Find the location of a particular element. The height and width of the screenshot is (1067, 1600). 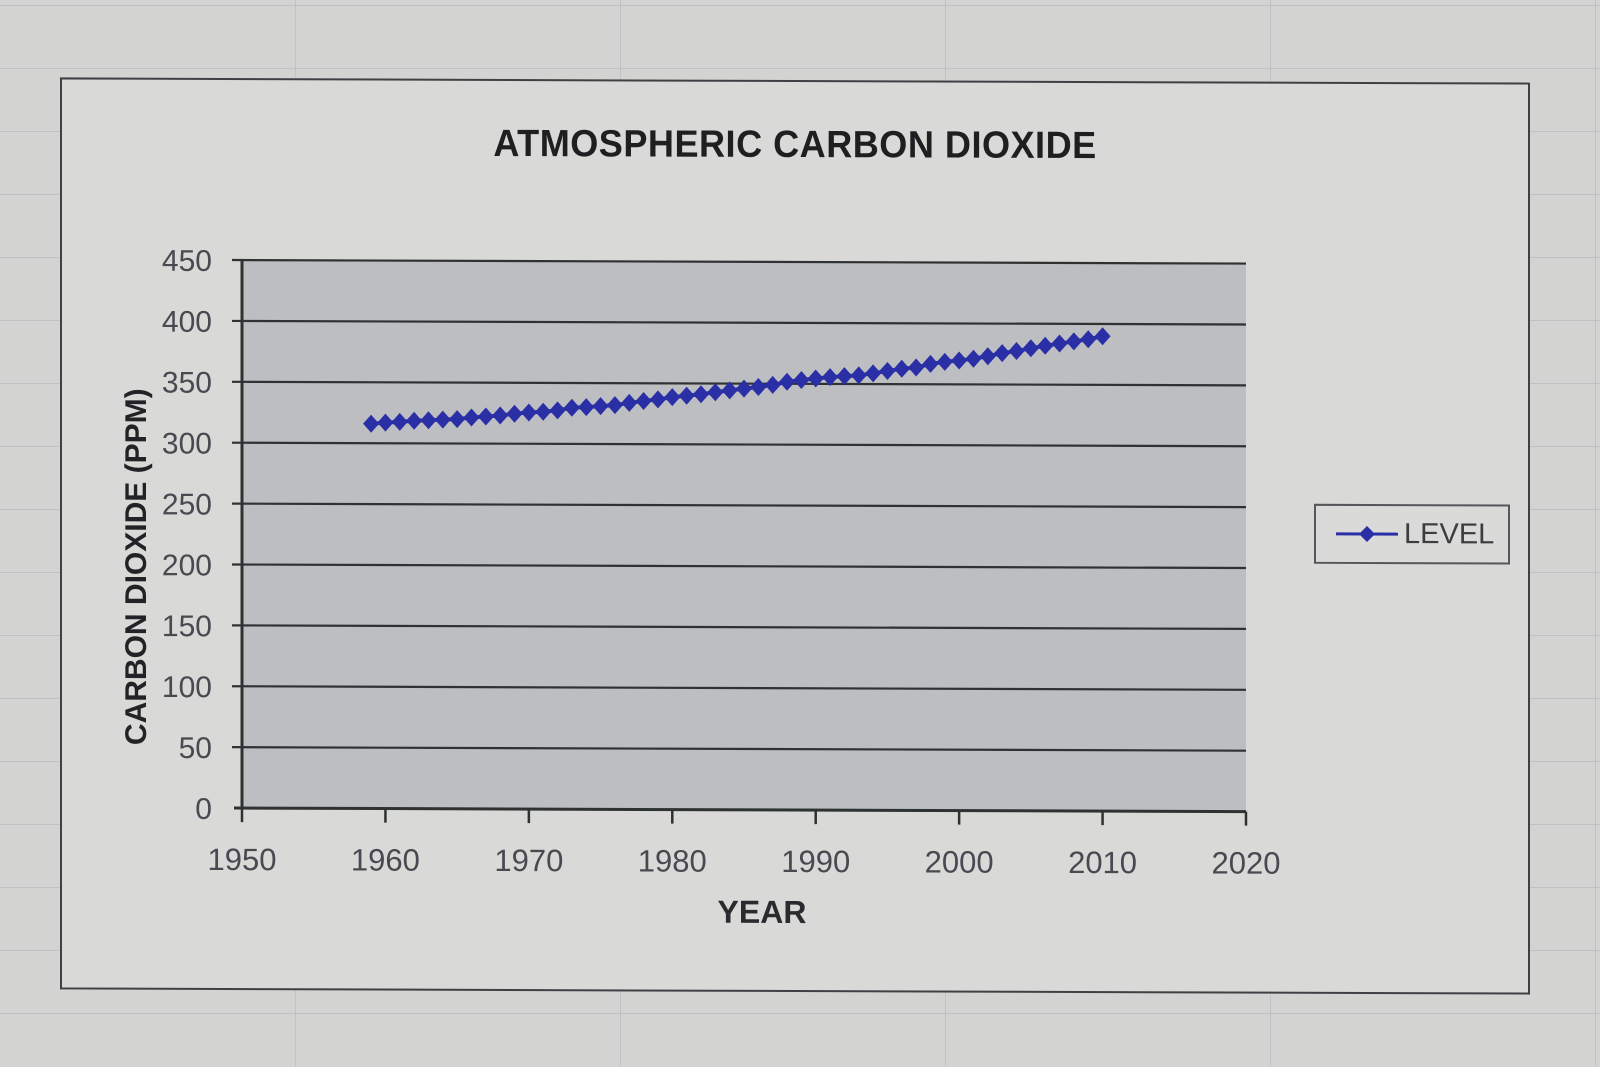

y-tick-label: 450 is located at coordinates (187, 261).